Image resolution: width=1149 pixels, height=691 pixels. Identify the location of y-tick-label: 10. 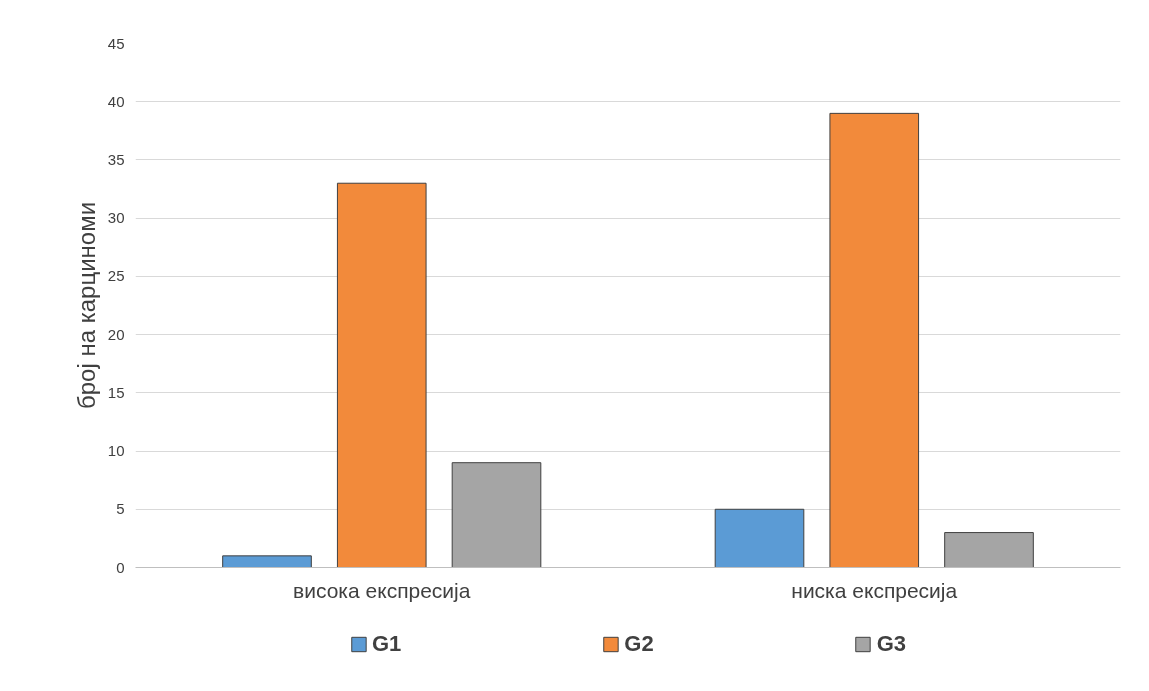
(116, 451).